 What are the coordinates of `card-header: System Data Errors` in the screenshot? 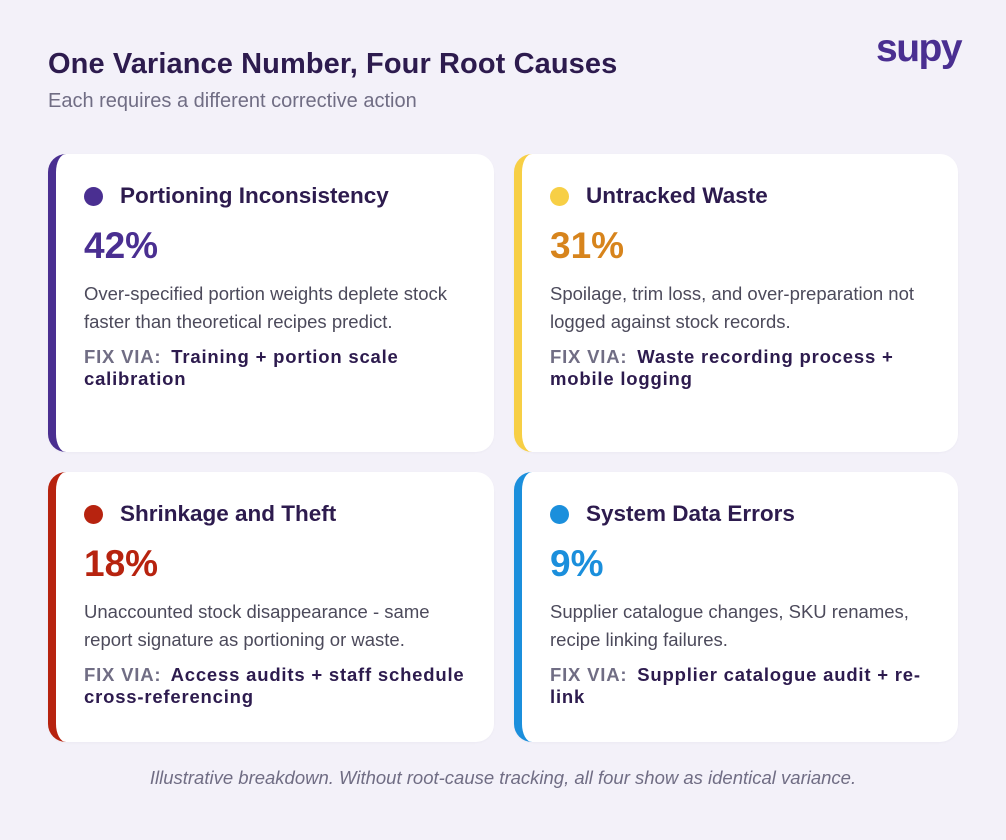 It's located at (740, 514).